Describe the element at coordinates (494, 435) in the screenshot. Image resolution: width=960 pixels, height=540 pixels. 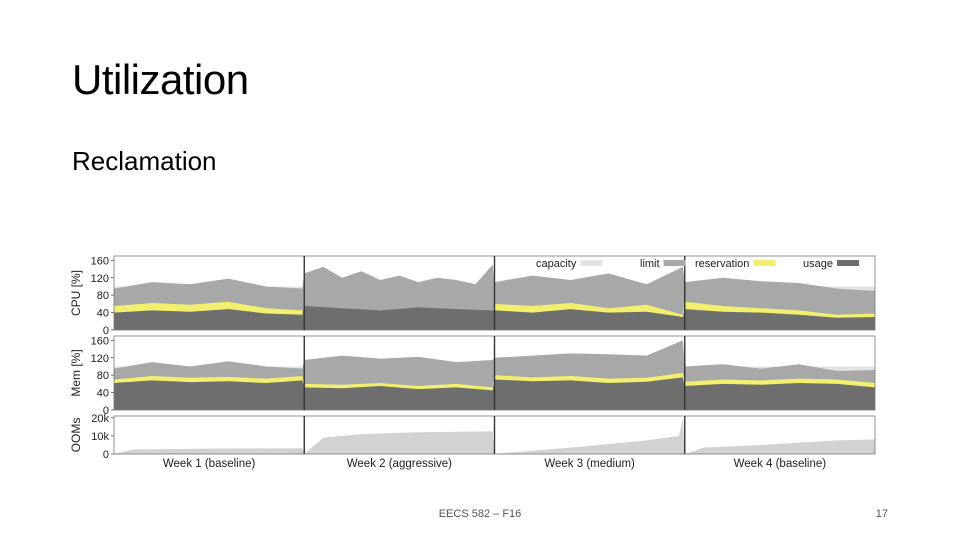
I see `series-ooms-ooms` at that location.